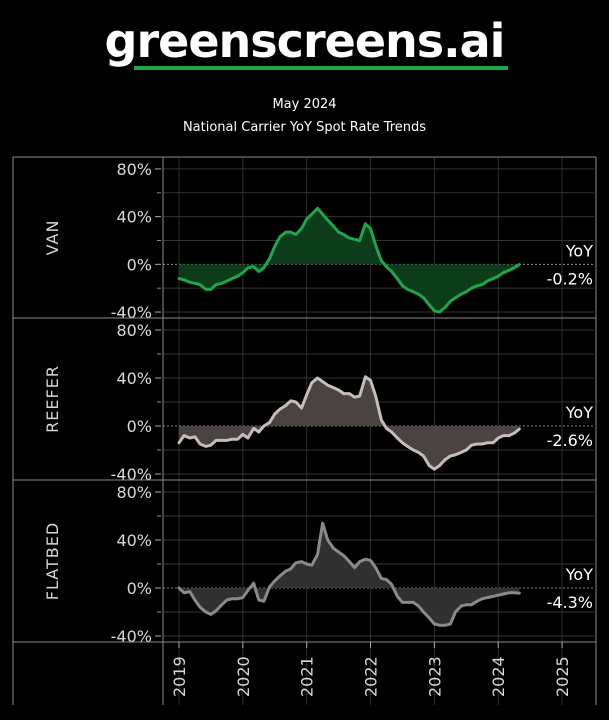 The height and width of the screenshot is (720, 609). I want to click on series-area-van, so click(349, 260).